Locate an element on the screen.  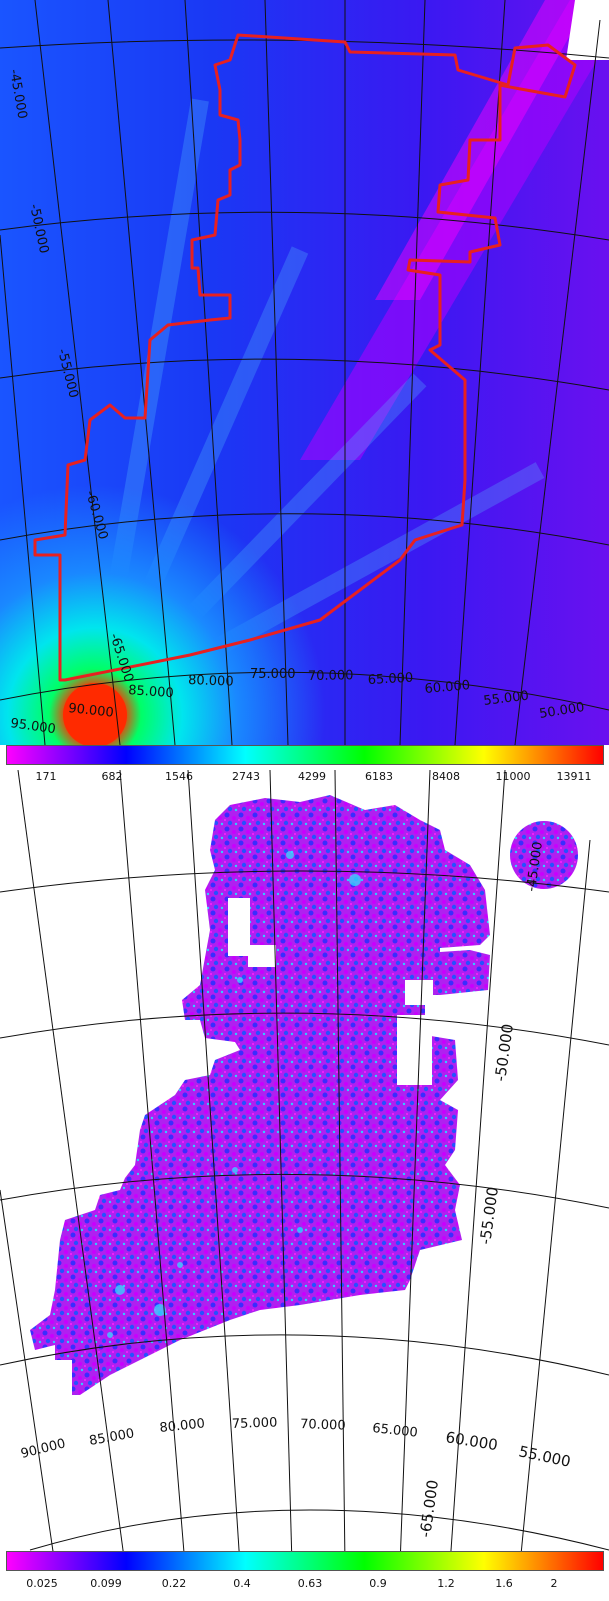
count-map-patch is located at coordinates (544, 855).